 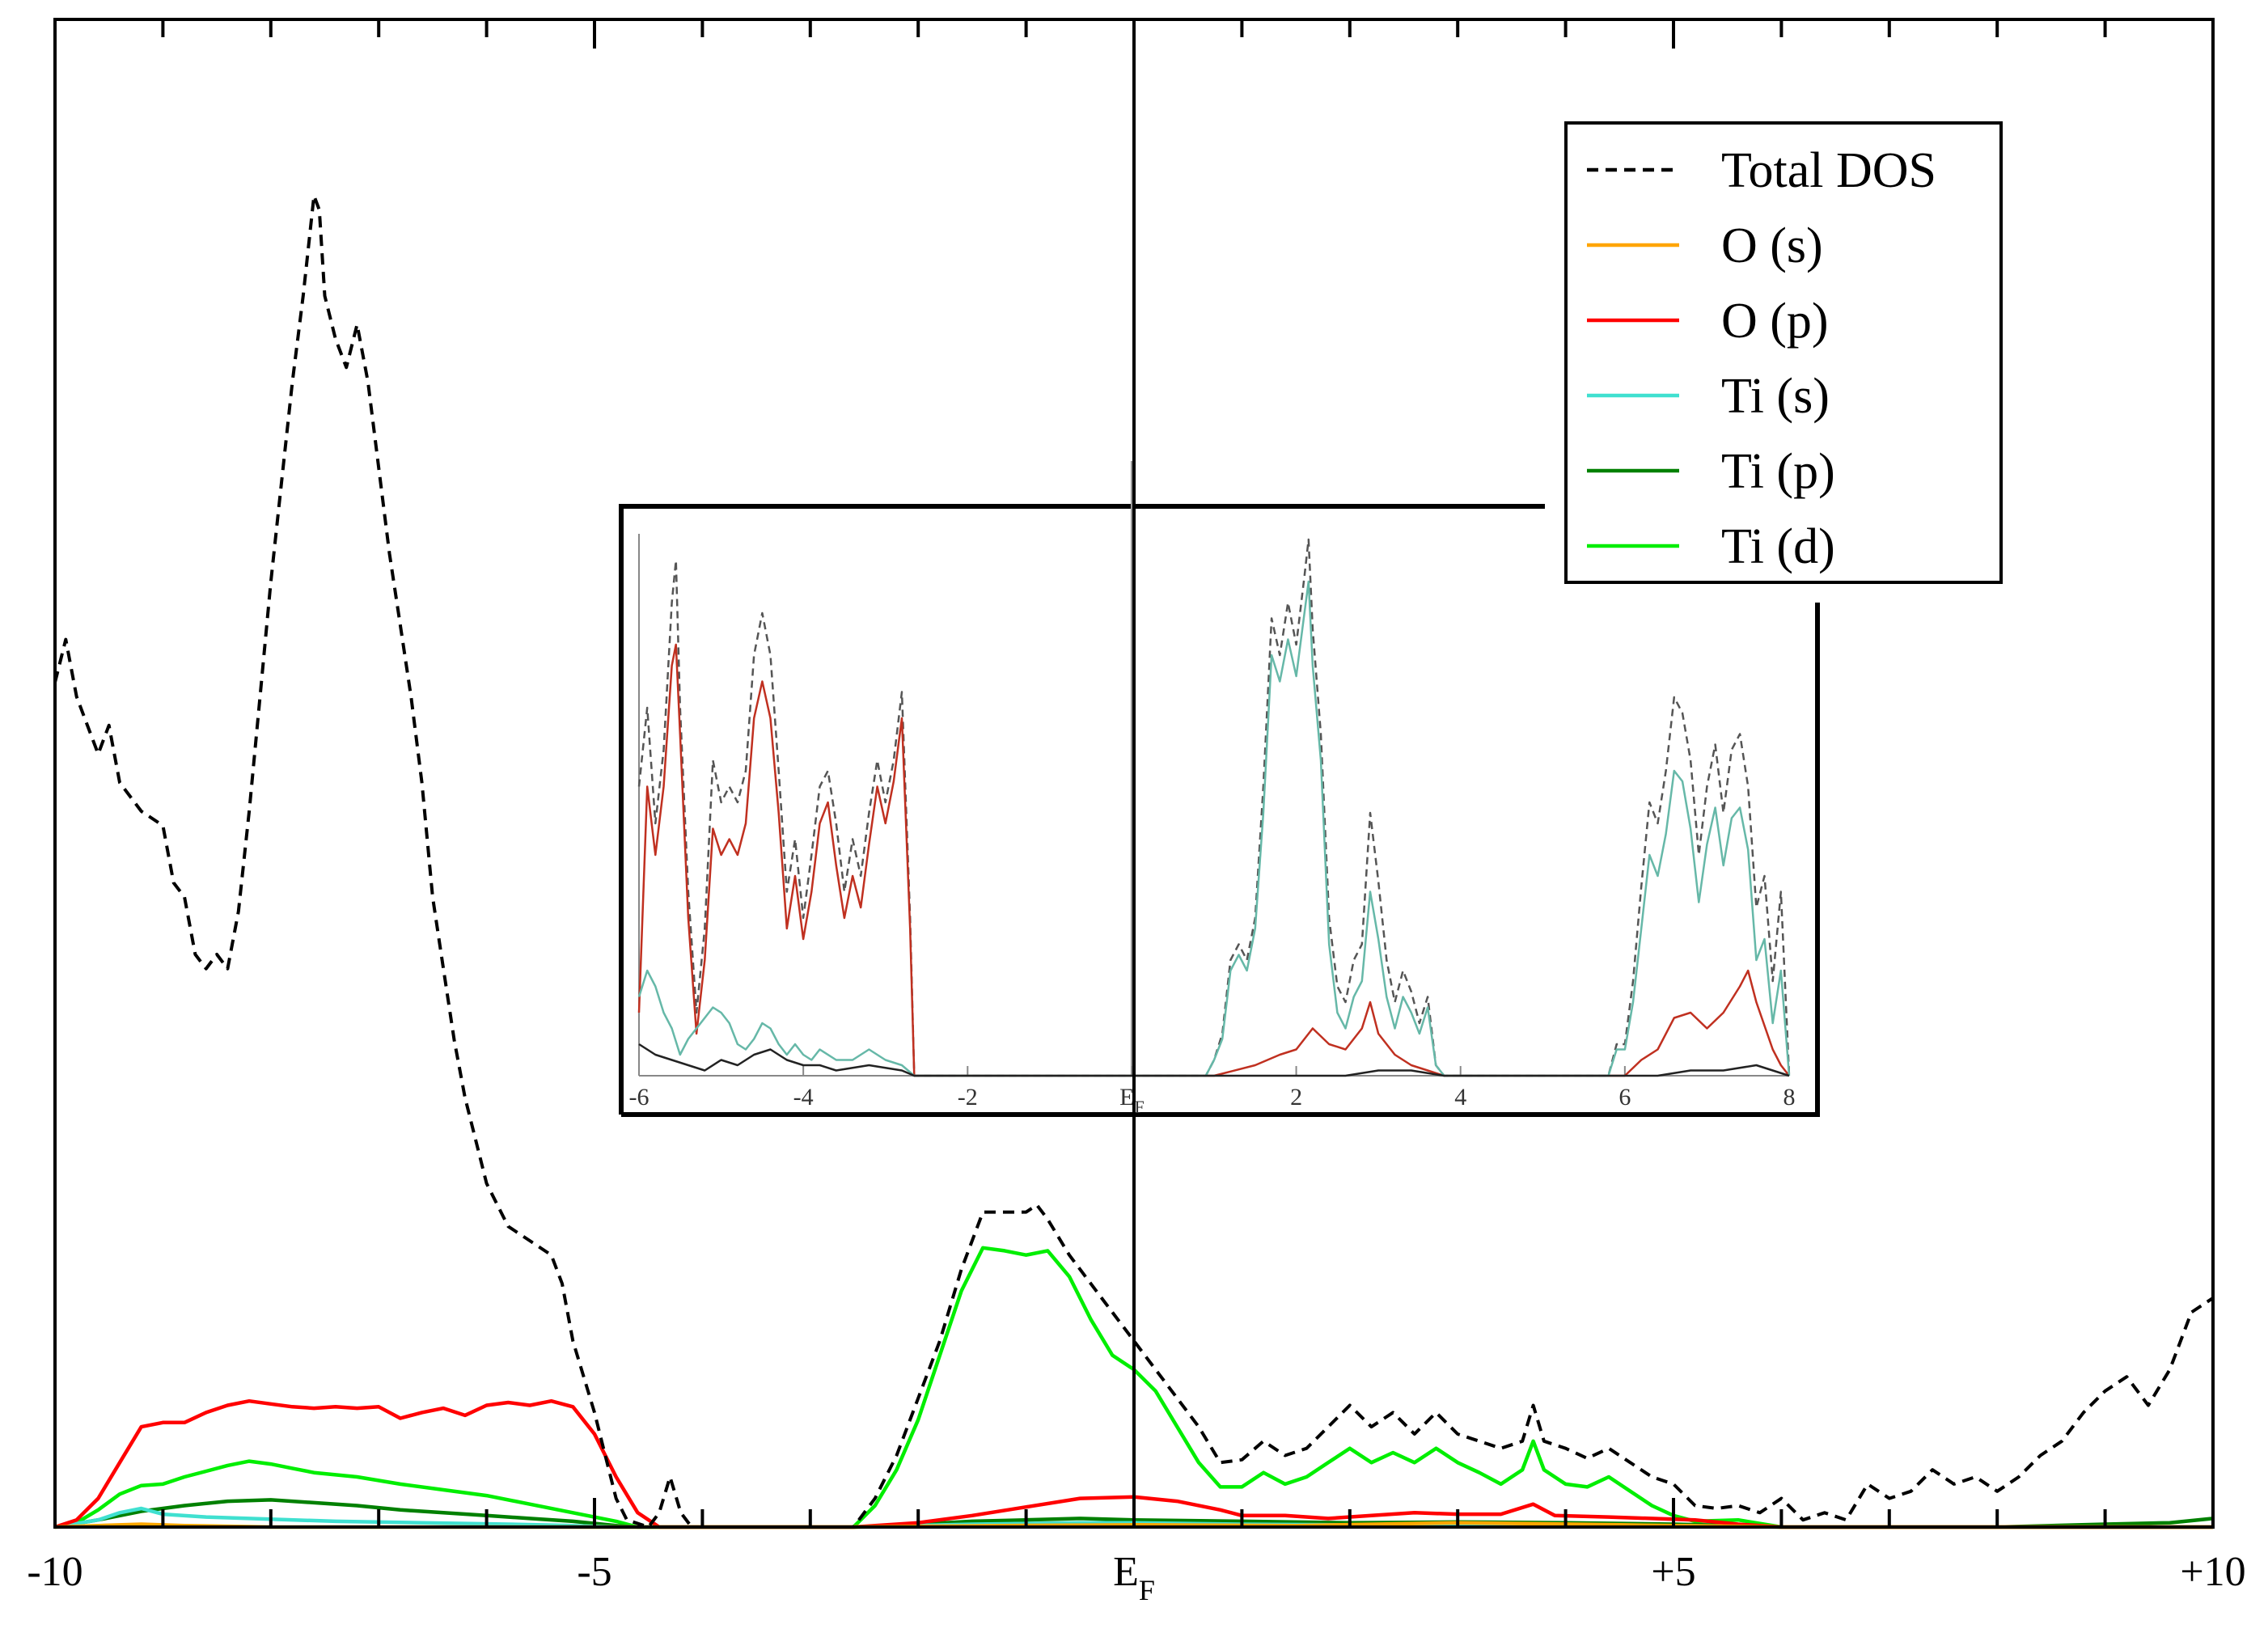 What do you see at coordinates (1673, 1572) in the screenshot?
I see `x-tick-label: +5` at bounding box center [1673, 1572].